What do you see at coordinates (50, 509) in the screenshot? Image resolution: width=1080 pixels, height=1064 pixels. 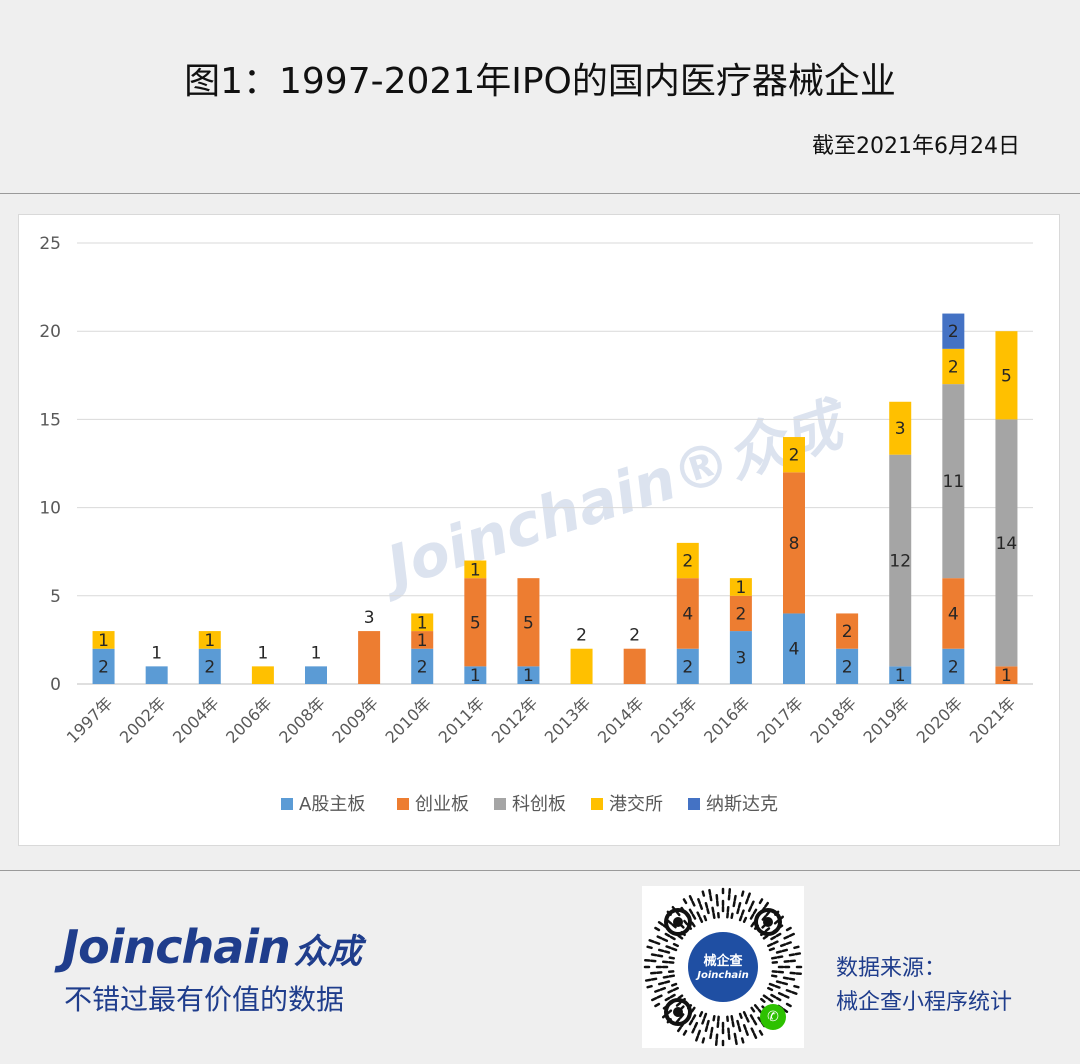 I see `y-tick-label: 10` at bounding box center [50, 509].